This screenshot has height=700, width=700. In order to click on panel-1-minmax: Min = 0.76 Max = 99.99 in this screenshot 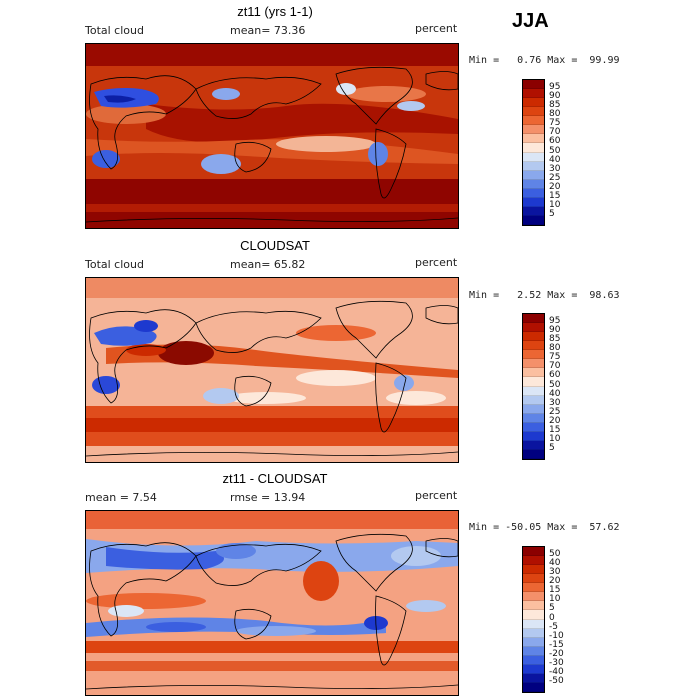, I will do `click(544, 60)`.